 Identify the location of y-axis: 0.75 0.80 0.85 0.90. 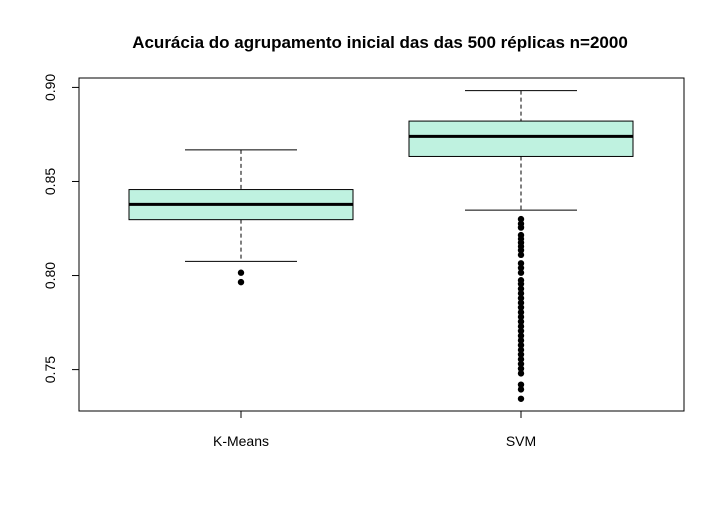
(61, 228).